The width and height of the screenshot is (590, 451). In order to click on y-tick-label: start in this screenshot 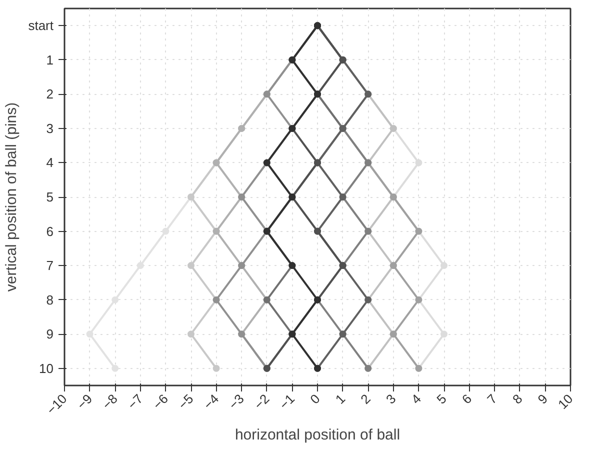, I will do `click(41, 26)`.